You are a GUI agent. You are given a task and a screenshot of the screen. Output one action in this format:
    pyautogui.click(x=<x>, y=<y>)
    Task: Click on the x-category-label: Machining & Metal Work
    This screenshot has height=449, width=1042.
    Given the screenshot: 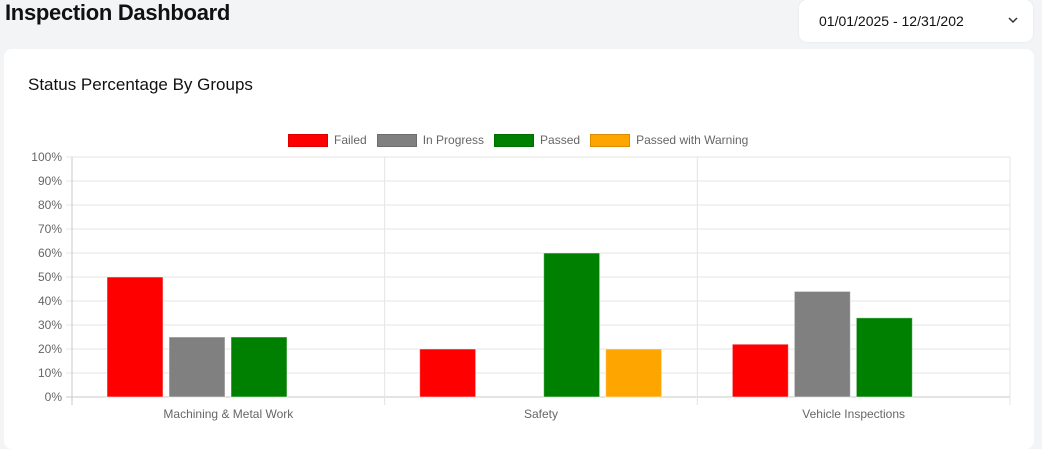 What is the action you would take?
    pyautogui.click(x=228, y=414)
    